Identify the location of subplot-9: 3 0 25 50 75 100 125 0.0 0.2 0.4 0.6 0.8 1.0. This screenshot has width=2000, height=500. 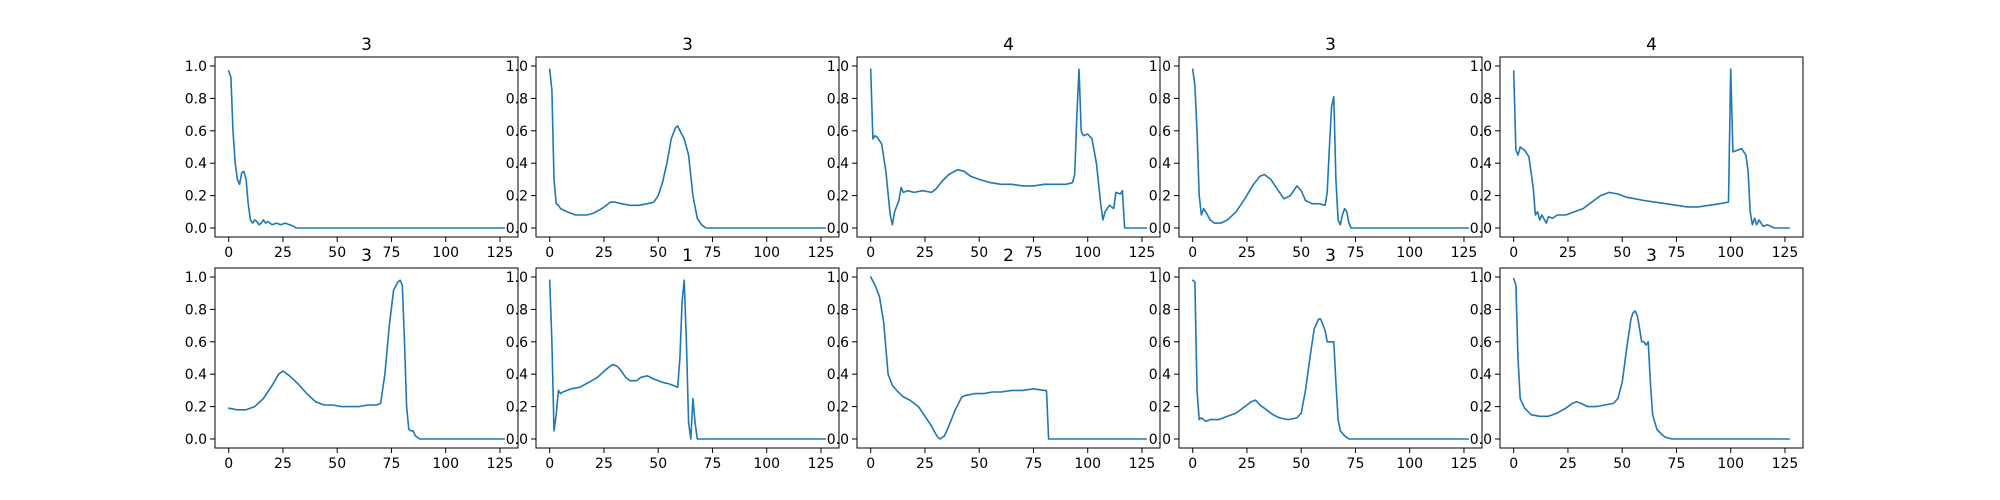
(1316, 359).